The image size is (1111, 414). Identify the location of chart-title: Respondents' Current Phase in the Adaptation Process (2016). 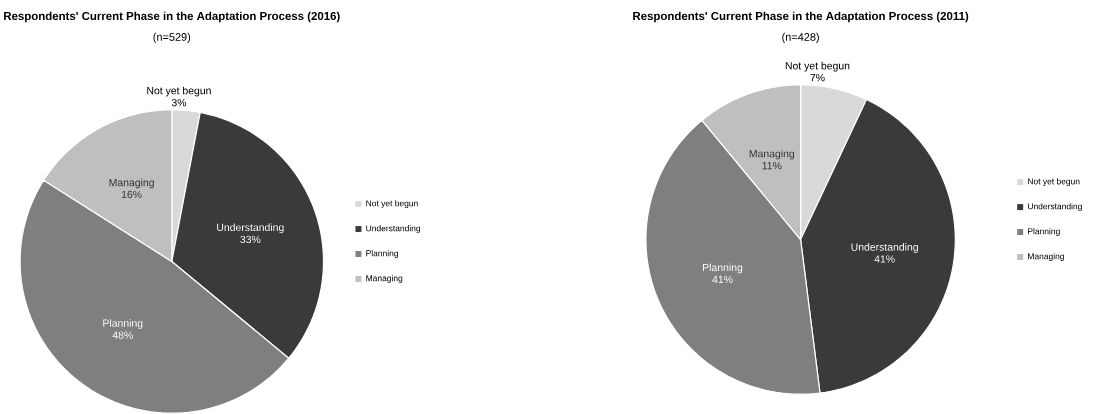
(172, 17).